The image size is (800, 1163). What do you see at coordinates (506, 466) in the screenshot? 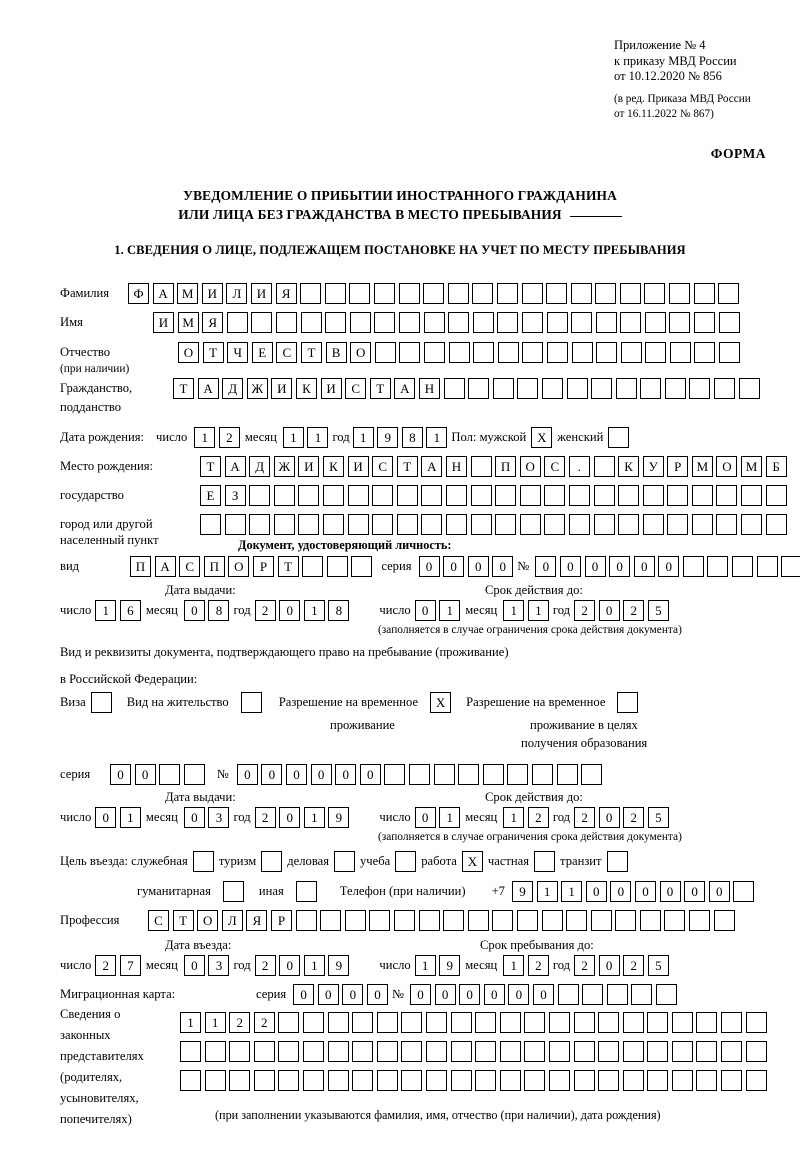
I see `char-cell: П` at bounding box center [506, 466].